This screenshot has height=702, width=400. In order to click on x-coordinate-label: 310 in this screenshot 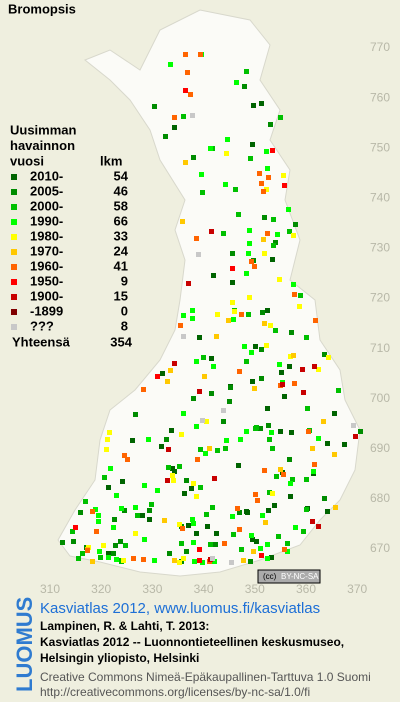, I will do `click(50, 589)`.